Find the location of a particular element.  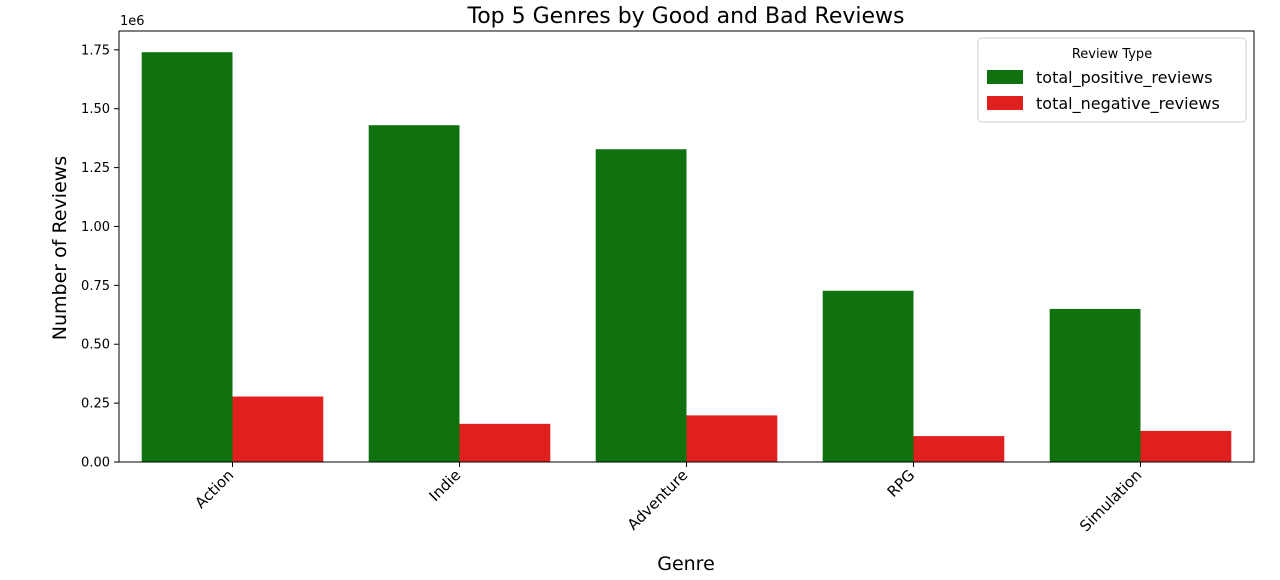

y-axis-label: Number of Reviews is located at coordinates (60, 248).